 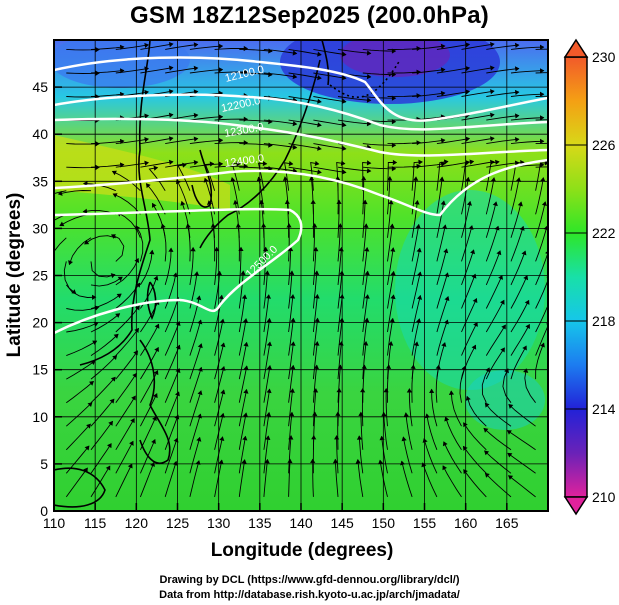 What do you see at coordinates (604, 145) in the screenshot?
I see `colorbar-tick-label: 226` at bounding box center [604, 145].